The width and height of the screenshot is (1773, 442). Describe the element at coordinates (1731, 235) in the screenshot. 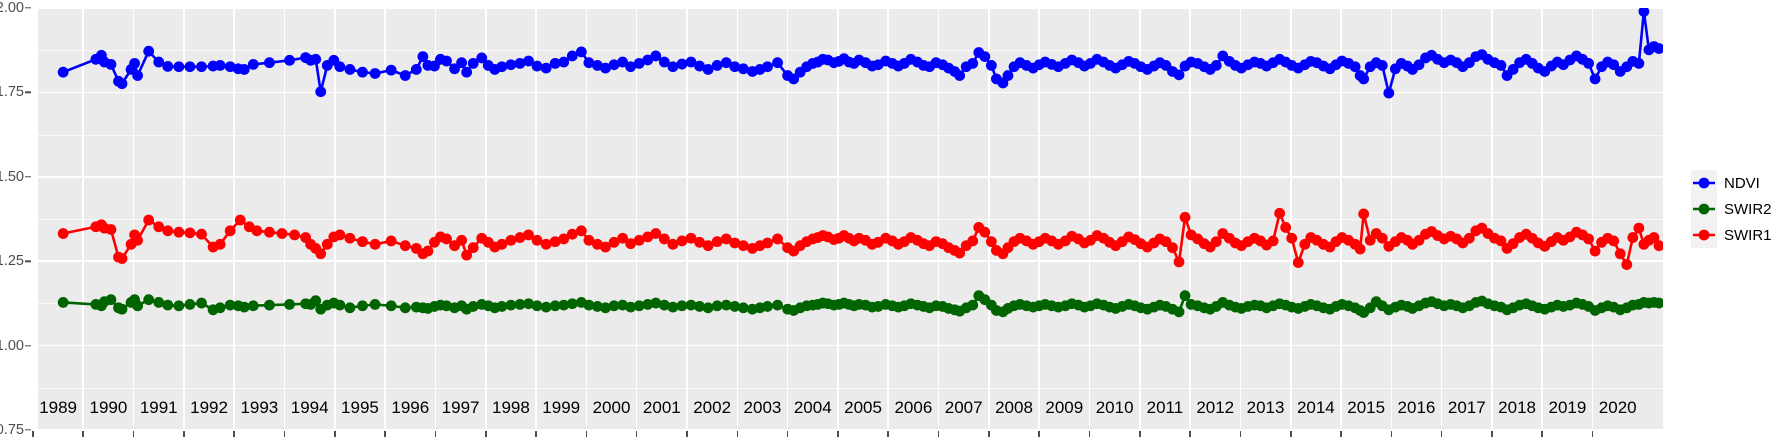

I see `legend-item-swir1: SWIR1` at that location.